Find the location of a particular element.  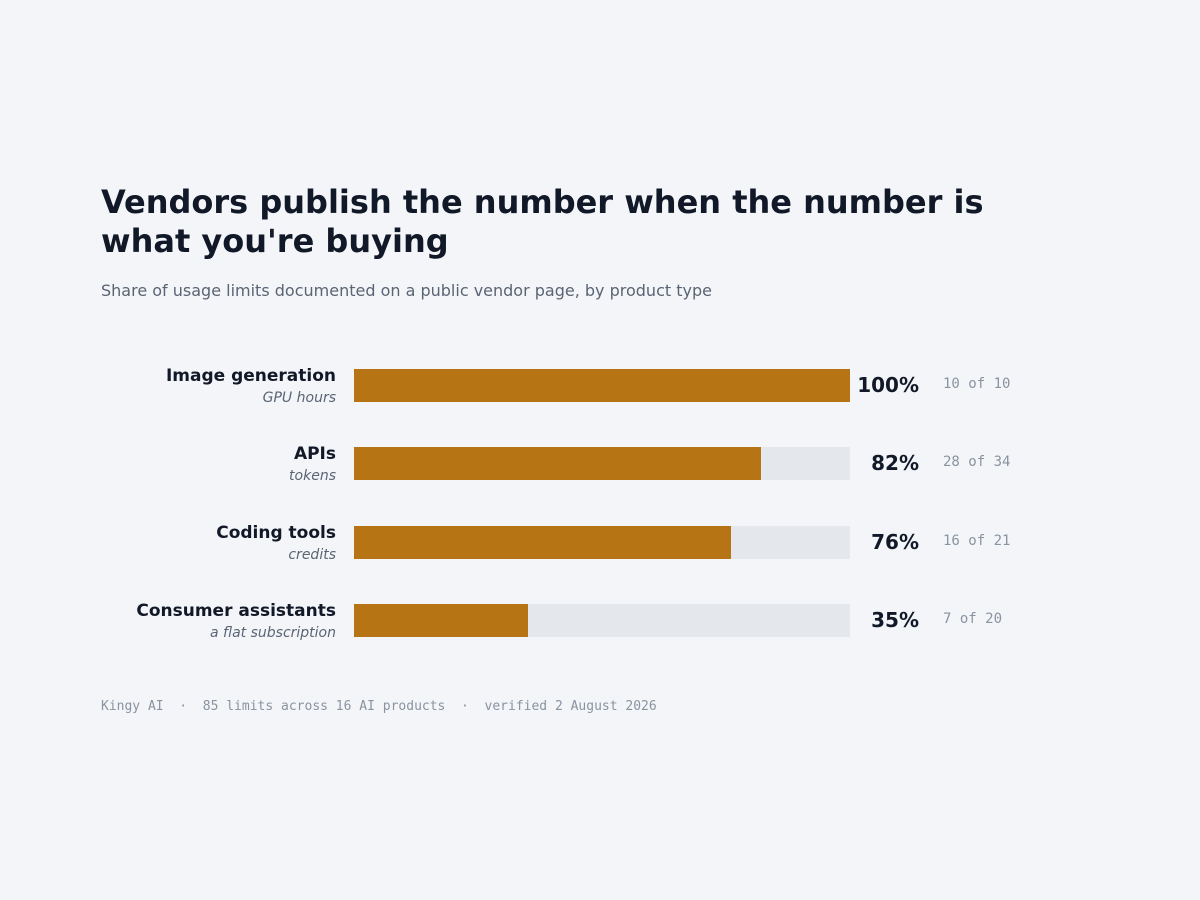

category-unit-label: tokens is located at coordinates (312, 476).